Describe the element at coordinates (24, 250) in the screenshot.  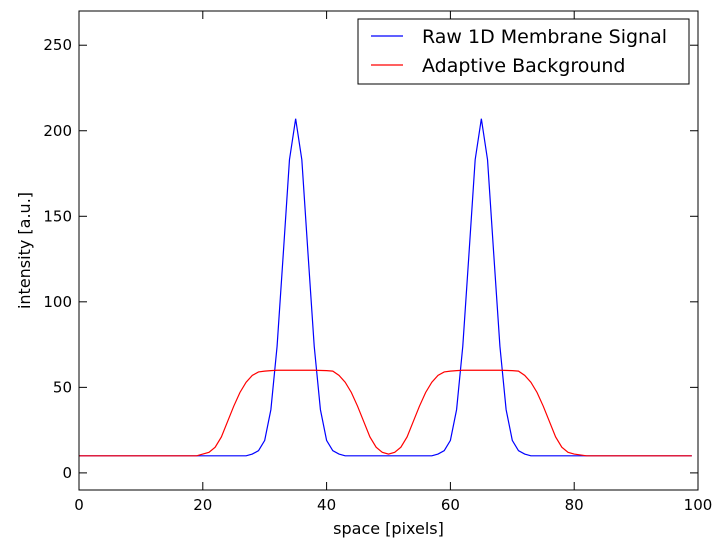
I see `y-axis-label: intensity [a.u.]` at that location.